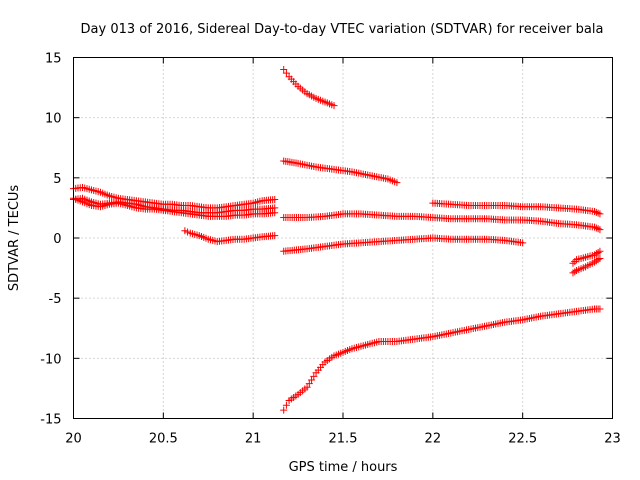 The width and height of the screenshot is (640, 480). What do you see at coordinates (309, 88) in the screenshot?
I see `series-arc5` at bounding box center [309, 88].